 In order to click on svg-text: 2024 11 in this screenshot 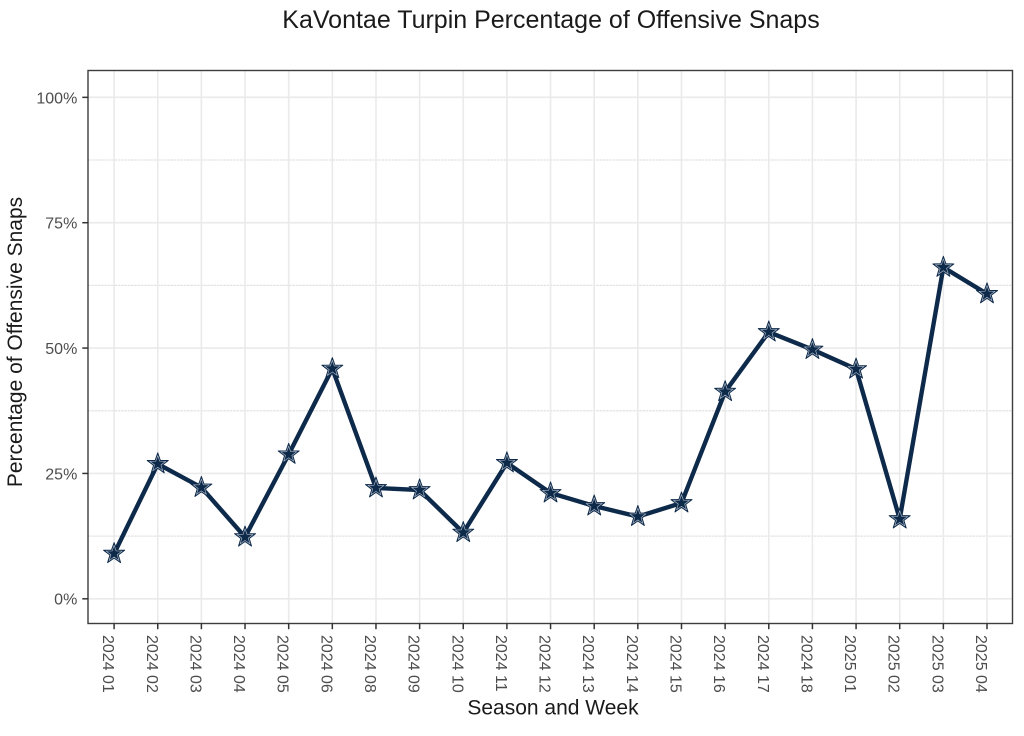, I will do `click(500, 663)`.